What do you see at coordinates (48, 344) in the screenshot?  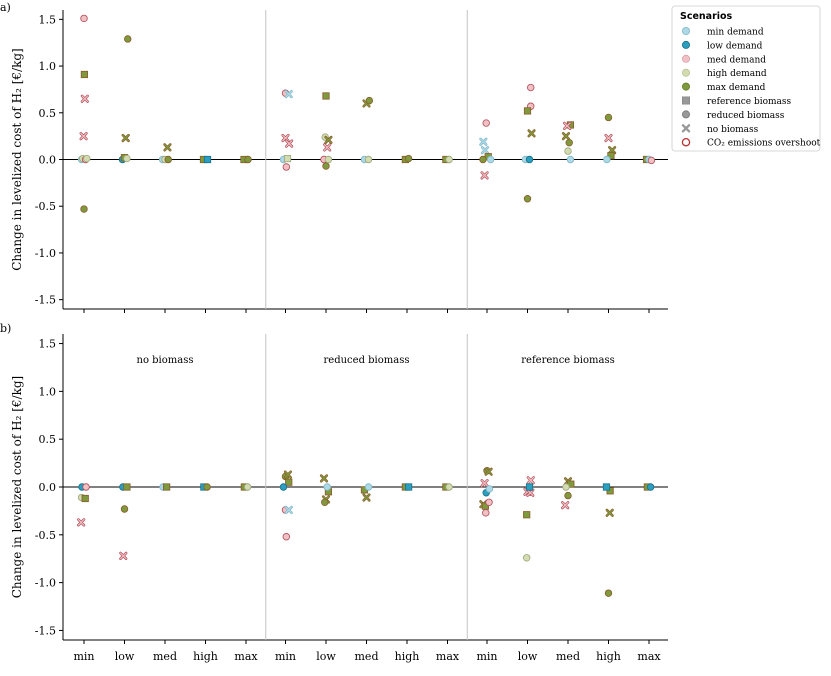 I see `y-tick-label: 1.5` at bounding box center [48, 344].